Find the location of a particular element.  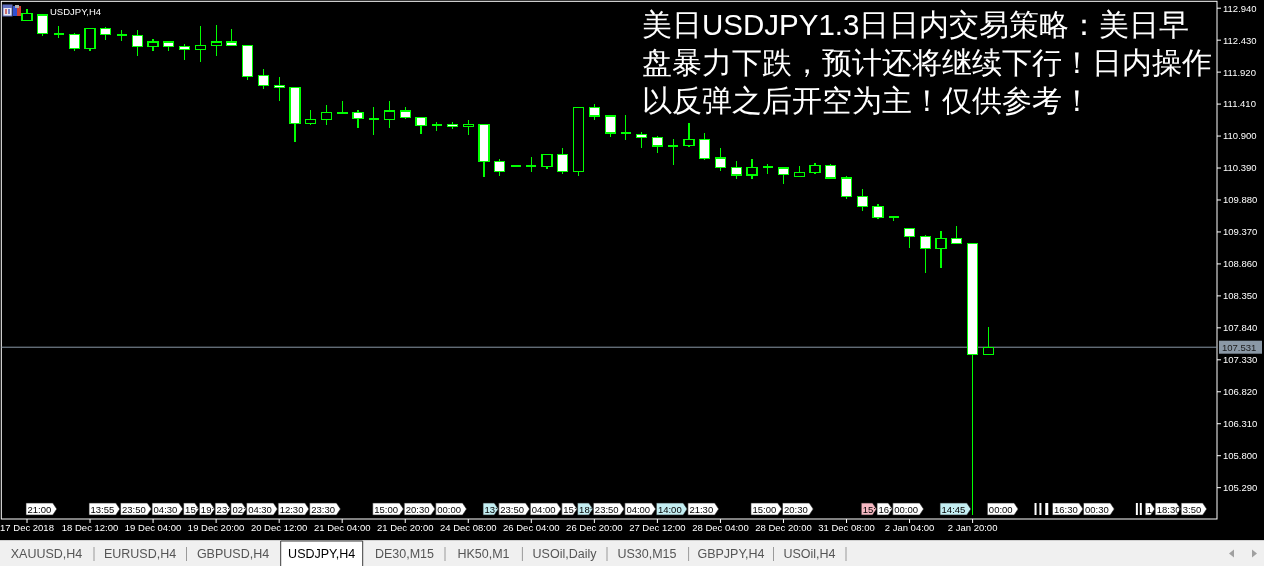

event-flag: 14:00 is located at coordinates (672, 509).